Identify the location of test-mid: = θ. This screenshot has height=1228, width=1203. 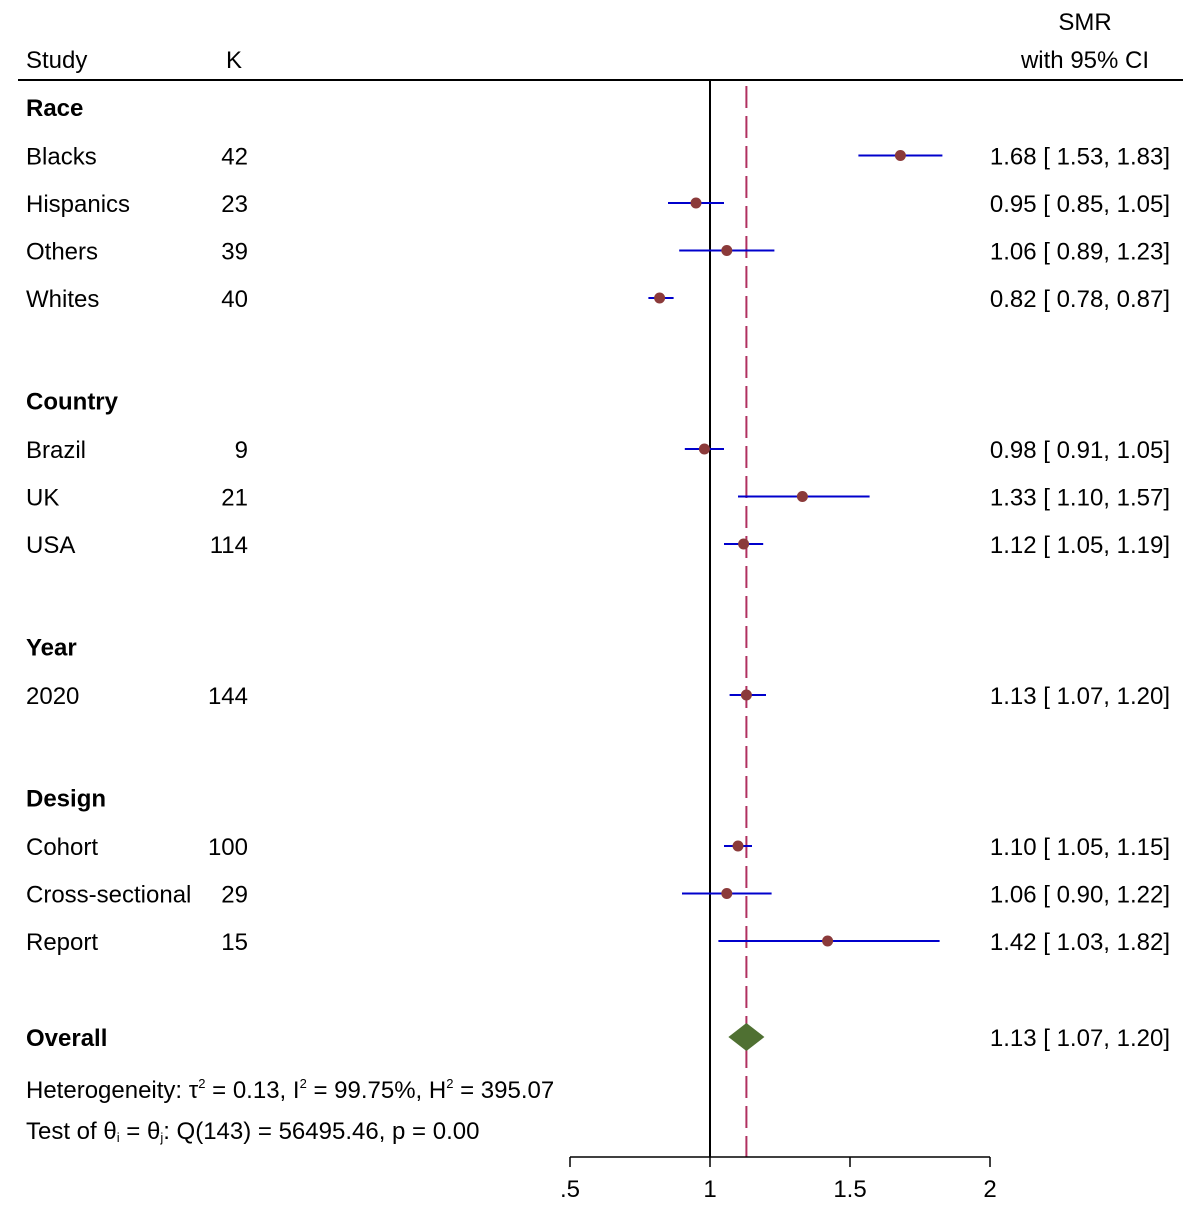
(140, 1131).